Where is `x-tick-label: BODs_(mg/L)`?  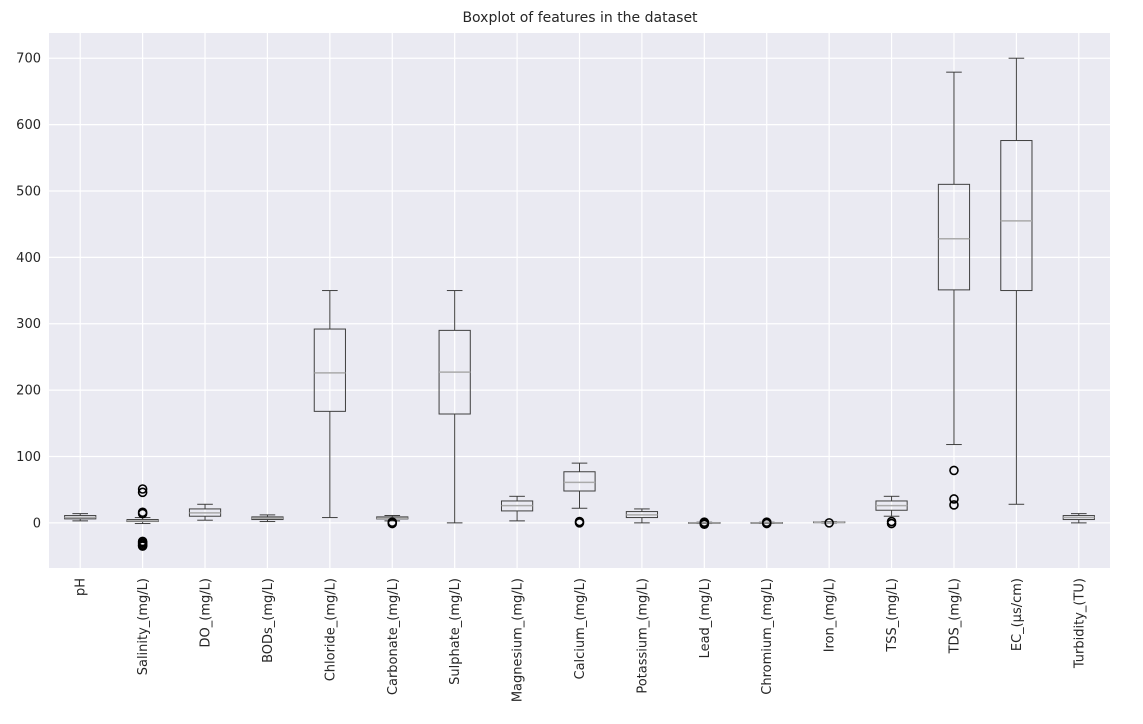 x-tick-label: BODs_(mg/L) is located at coordinates (268, 620).